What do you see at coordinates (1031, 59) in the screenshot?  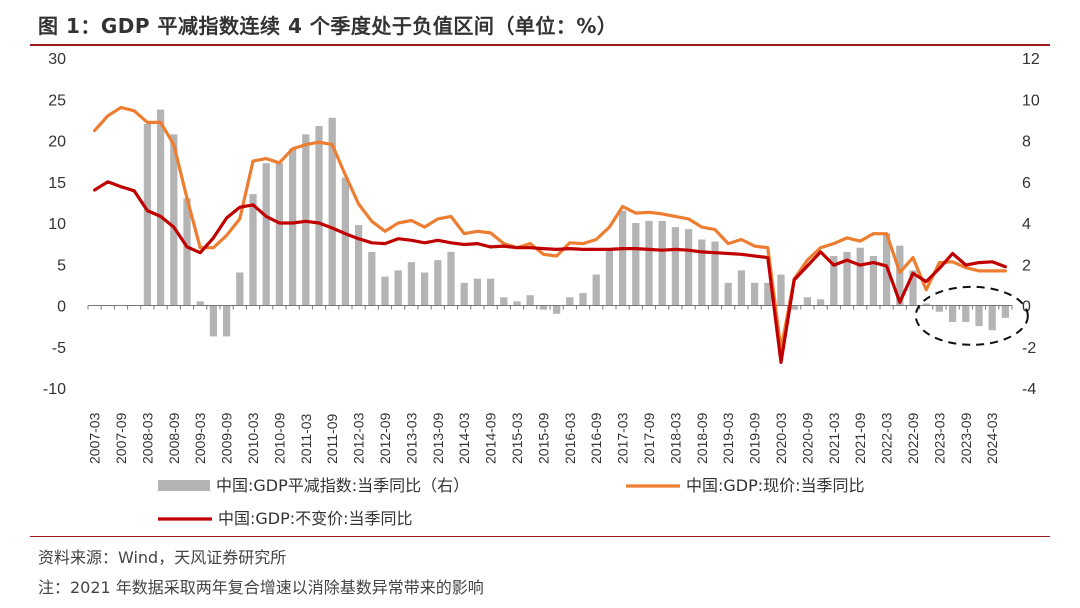 I see `y-right-tick-label: 12` at bounding box center [1031, 59].